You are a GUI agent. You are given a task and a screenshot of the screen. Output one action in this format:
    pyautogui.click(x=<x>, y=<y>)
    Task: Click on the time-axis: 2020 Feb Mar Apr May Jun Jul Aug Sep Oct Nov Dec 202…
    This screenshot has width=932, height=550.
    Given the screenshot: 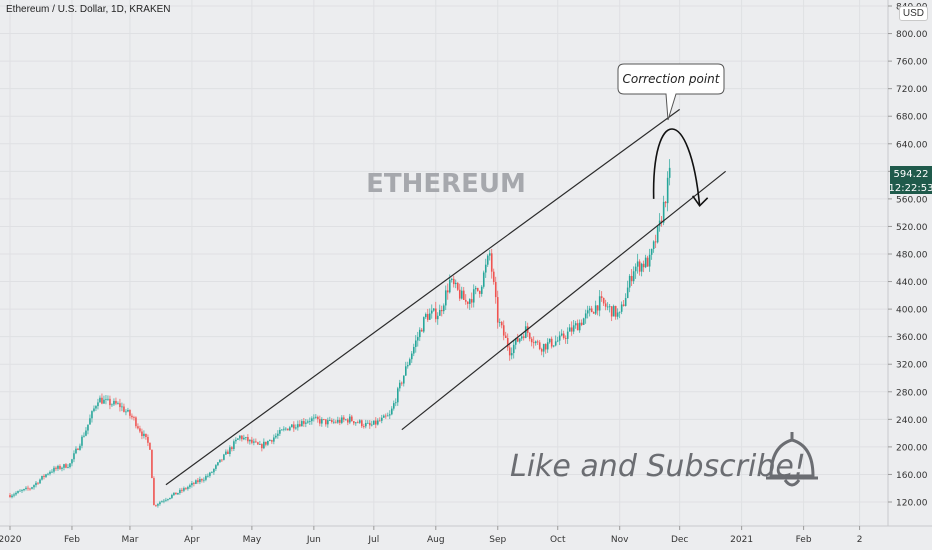 What is the action you would take?
    pyautogui.click(x=466, y=535)
    